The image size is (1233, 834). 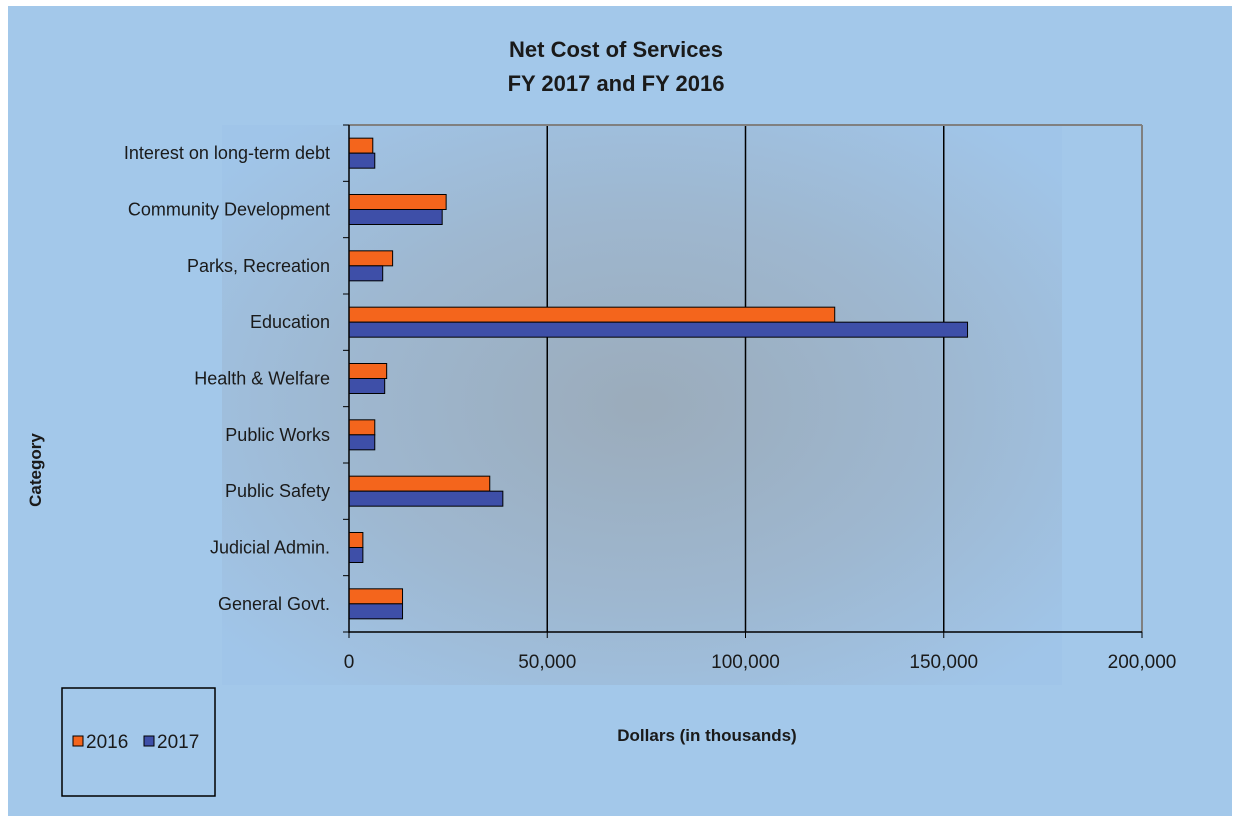 What do you see at coordinates (367, 386) in the screenshot?
I see `bar-2017-health-welfare` at bounding box center [367, 386].